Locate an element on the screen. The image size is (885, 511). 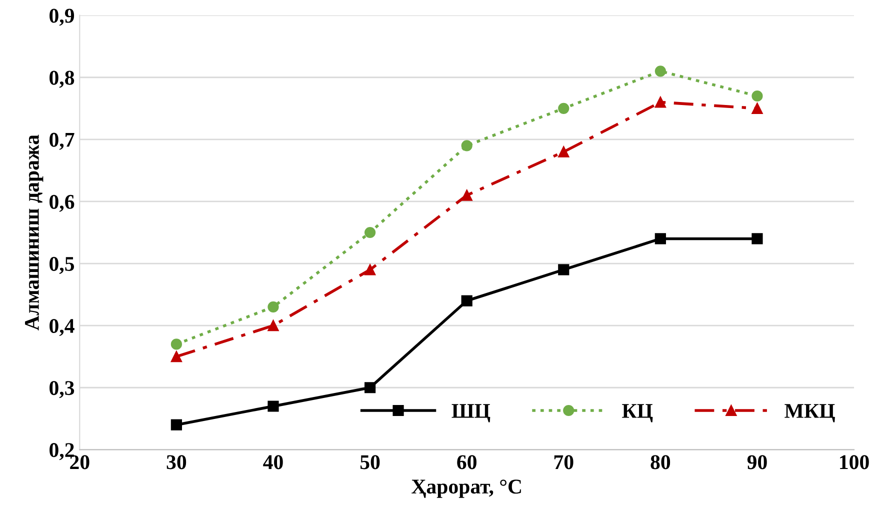
legend-label: МКЦ is located at coordinates (809, 413).